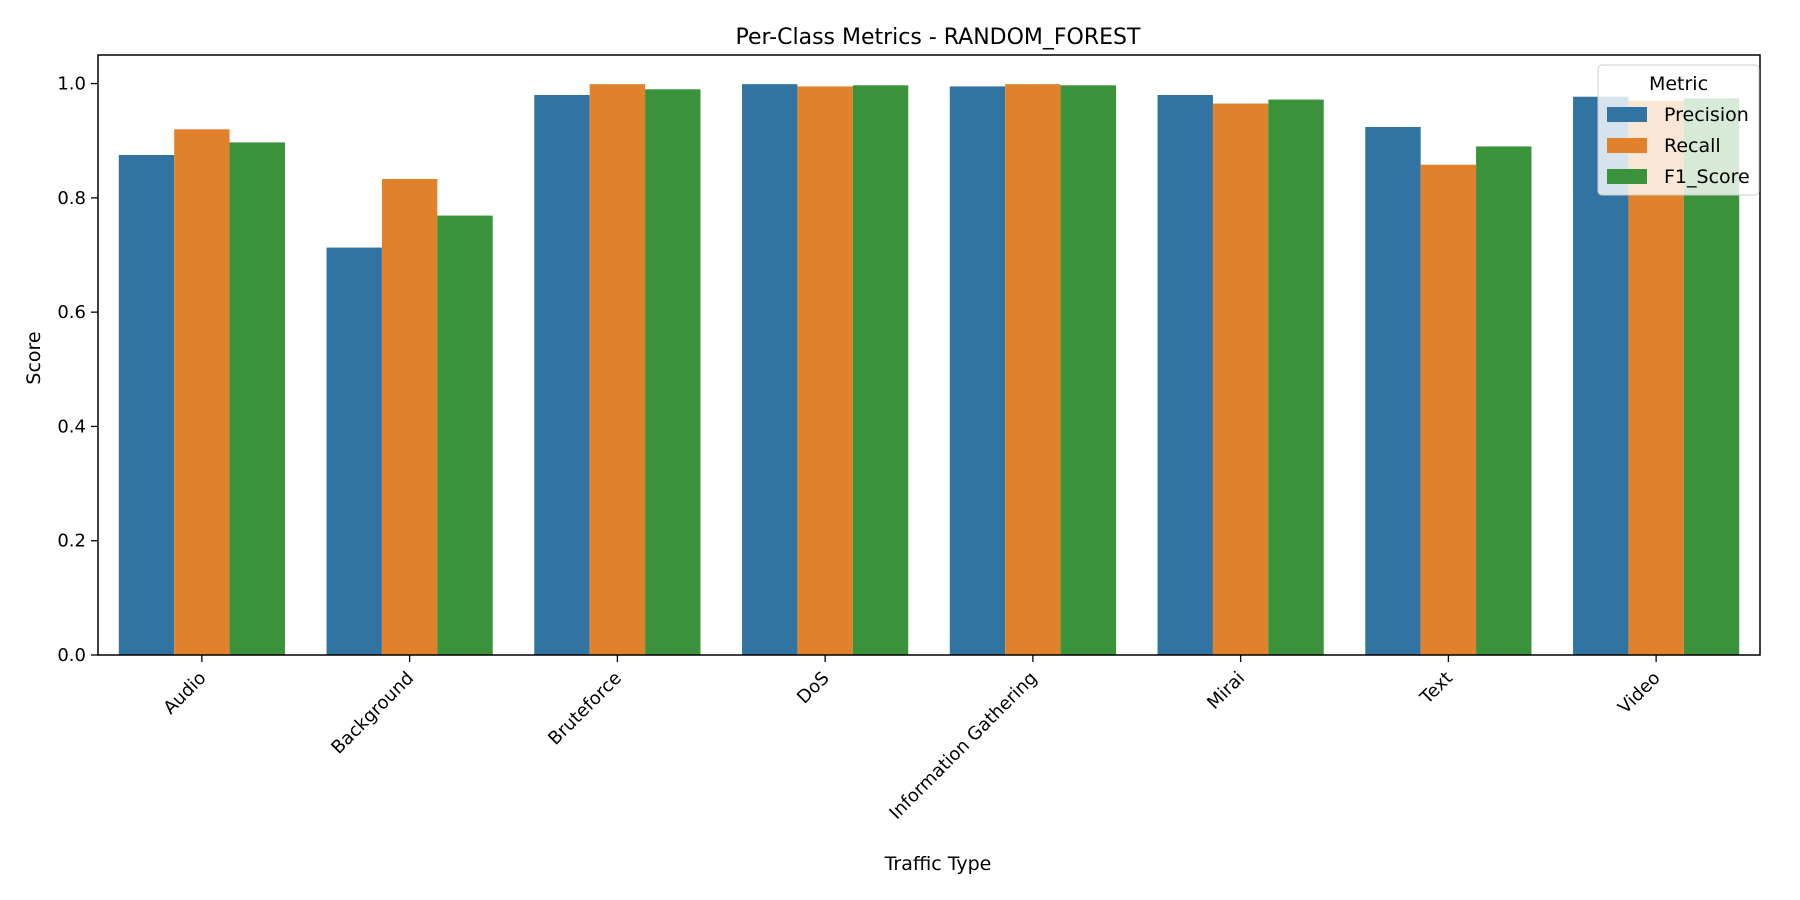  What do you see at coordinates (257, 398) in the screenshot?
I see `bar-f1-score-audio` at bounding box center [257, 398].